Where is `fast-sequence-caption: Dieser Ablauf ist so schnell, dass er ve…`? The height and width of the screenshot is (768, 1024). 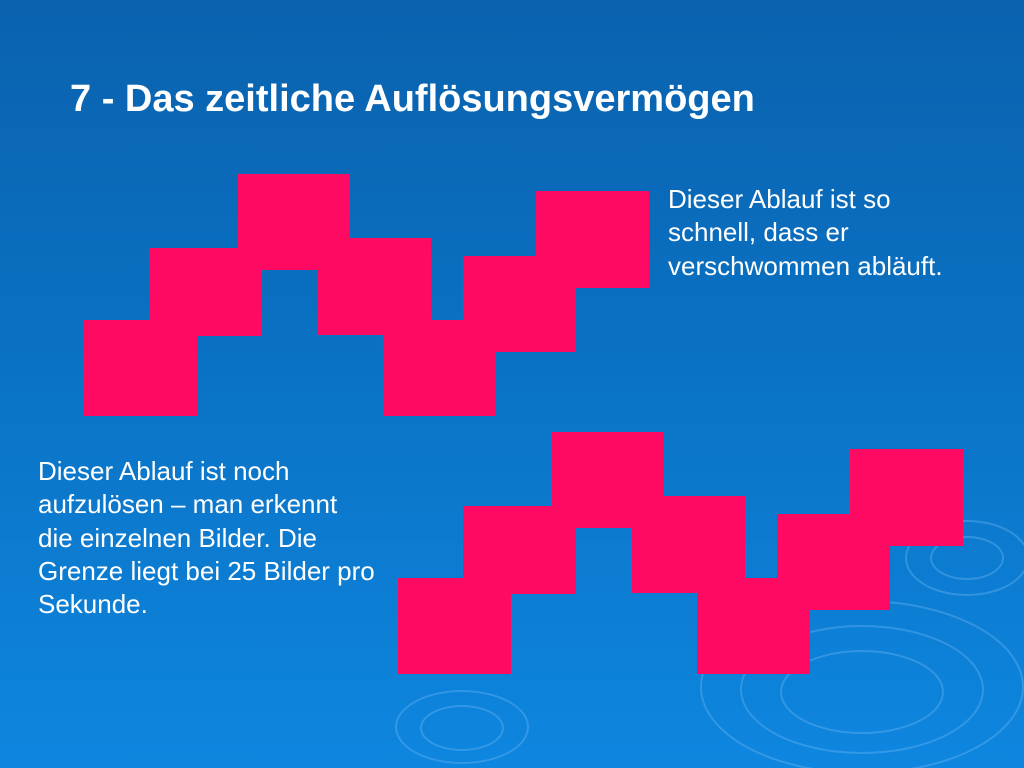
fast-sequence-caption: Dieser Ablauf ist so schnell, dass er ve… is located at coordinates (805, 232).